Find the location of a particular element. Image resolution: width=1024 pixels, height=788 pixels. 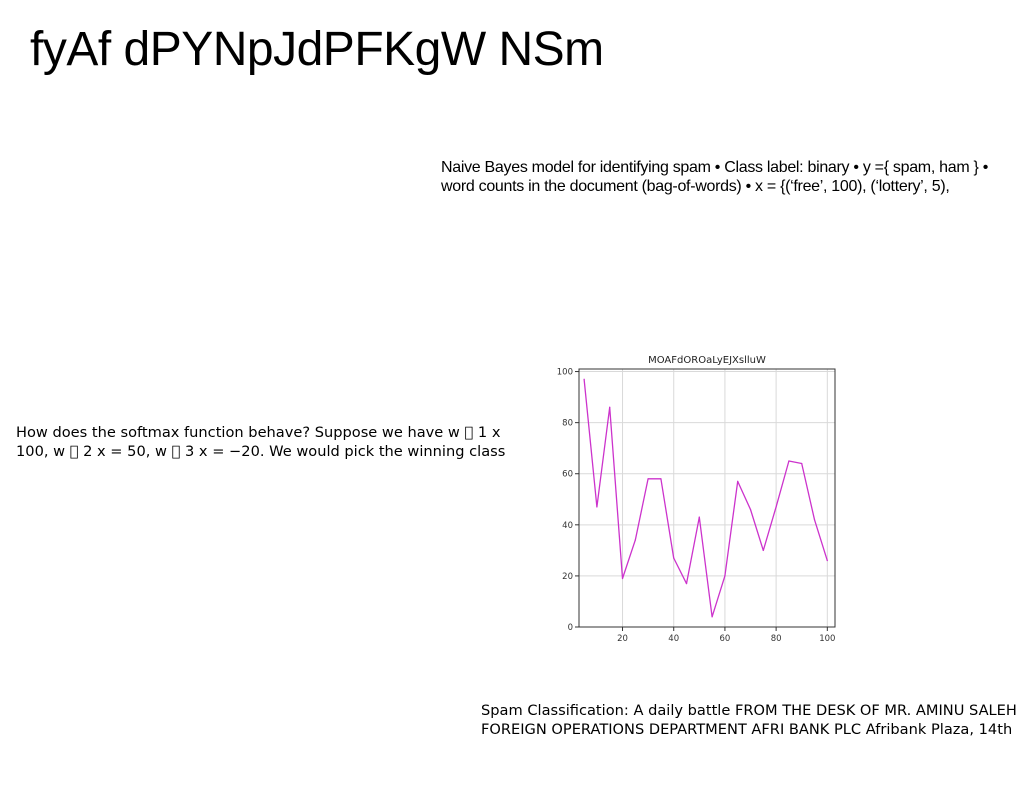

y-tick-label: 100 is located at coordinates (565, 373).